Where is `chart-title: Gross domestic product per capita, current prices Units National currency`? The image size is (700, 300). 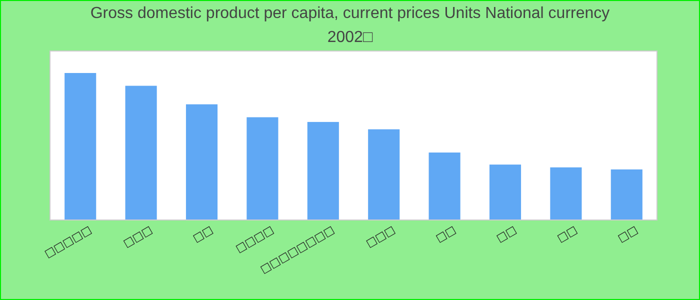 chart-title: Gross domestic product per capita, current prices Units National currency is located at coordinates (350, 13).